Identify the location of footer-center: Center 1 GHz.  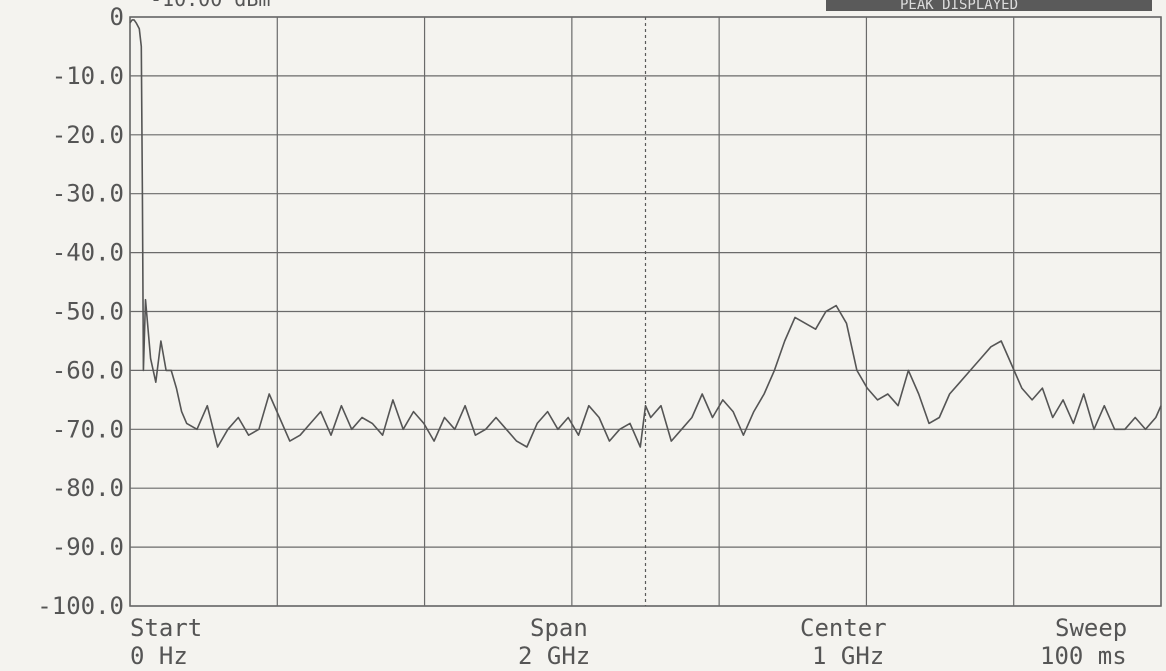
(843, 642).